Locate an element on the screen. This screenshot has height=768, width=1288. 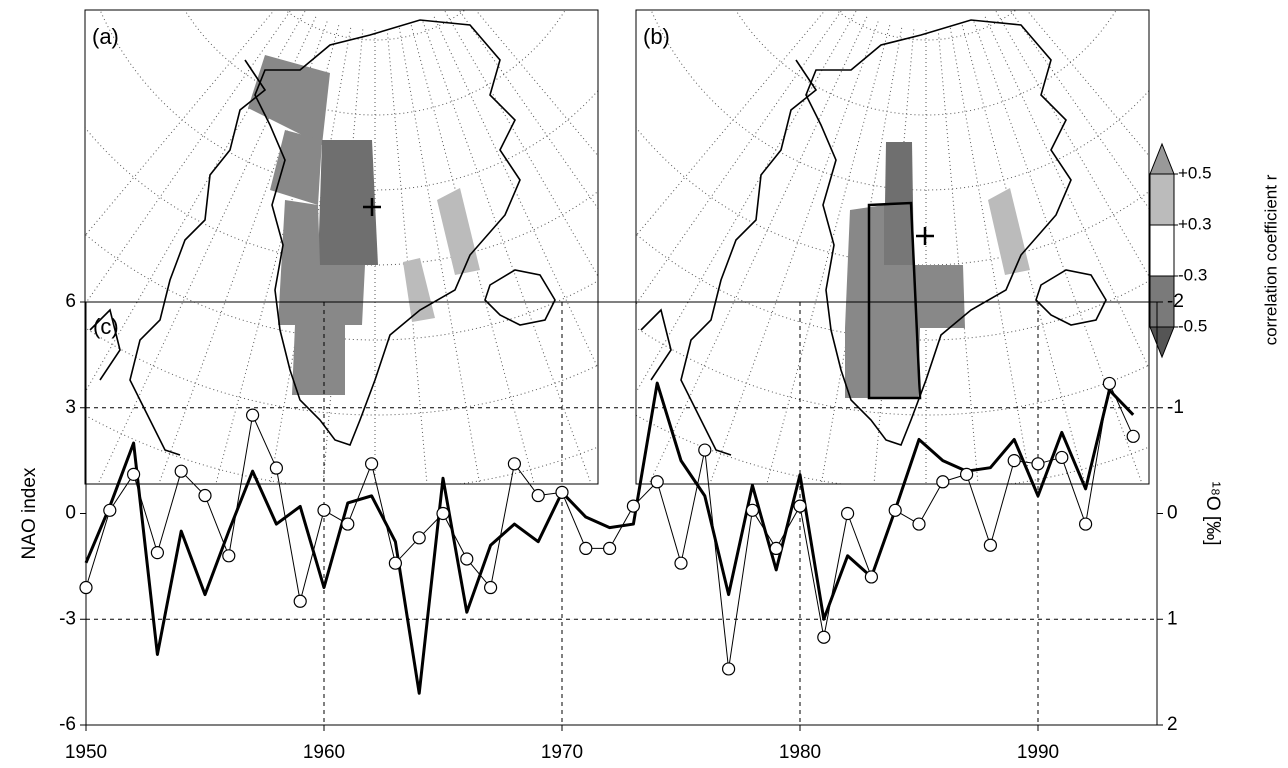
y-tick-label: 0 is located at coordinates (70, 513).